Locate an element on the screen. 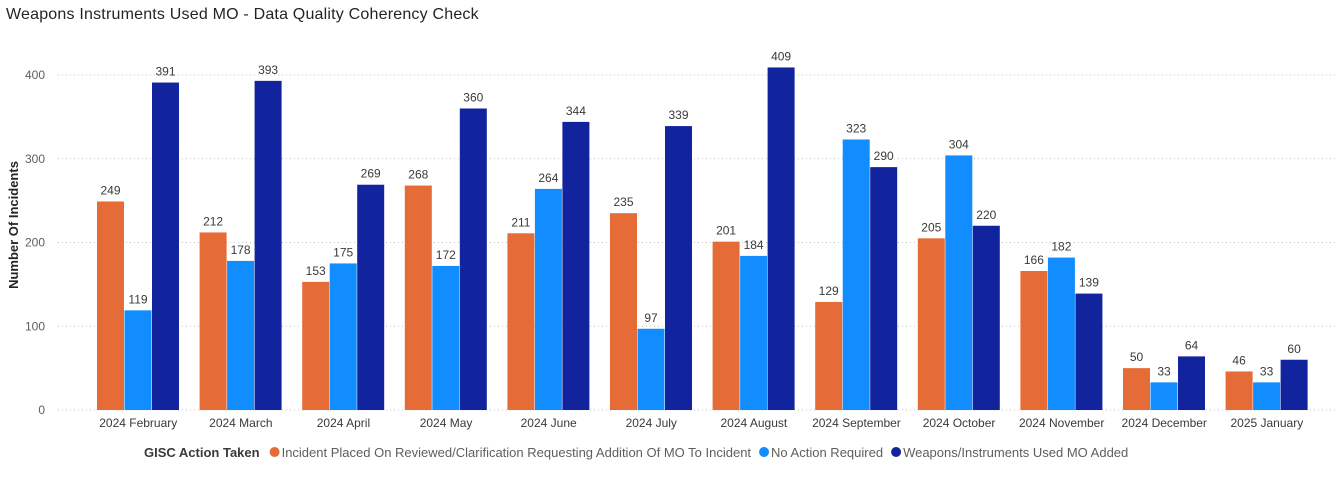 This screenshot has height=501, width=1341. legend-item: Weapons/Instruments Used MO Added is located at coordinates (1015, 452).